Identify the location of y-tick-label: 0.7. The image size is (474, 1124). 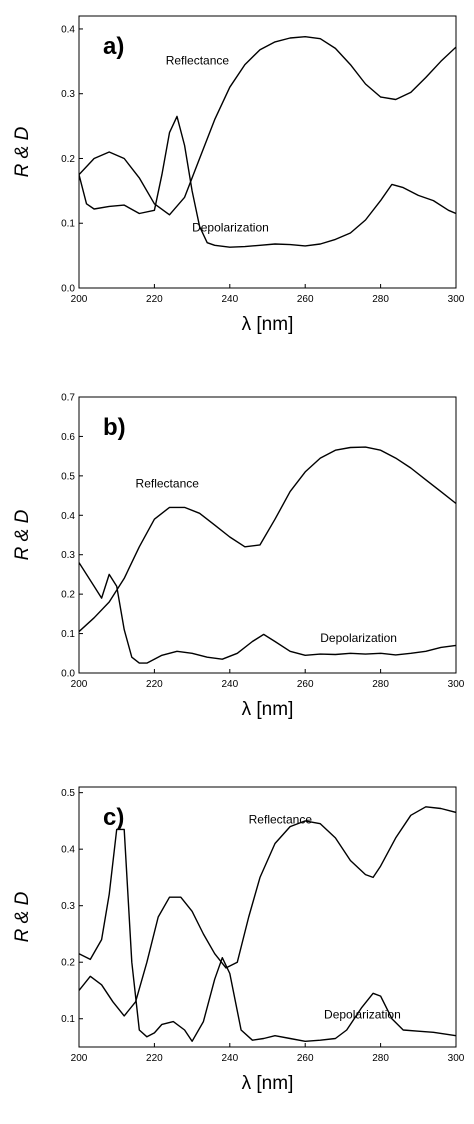
(68, 398).